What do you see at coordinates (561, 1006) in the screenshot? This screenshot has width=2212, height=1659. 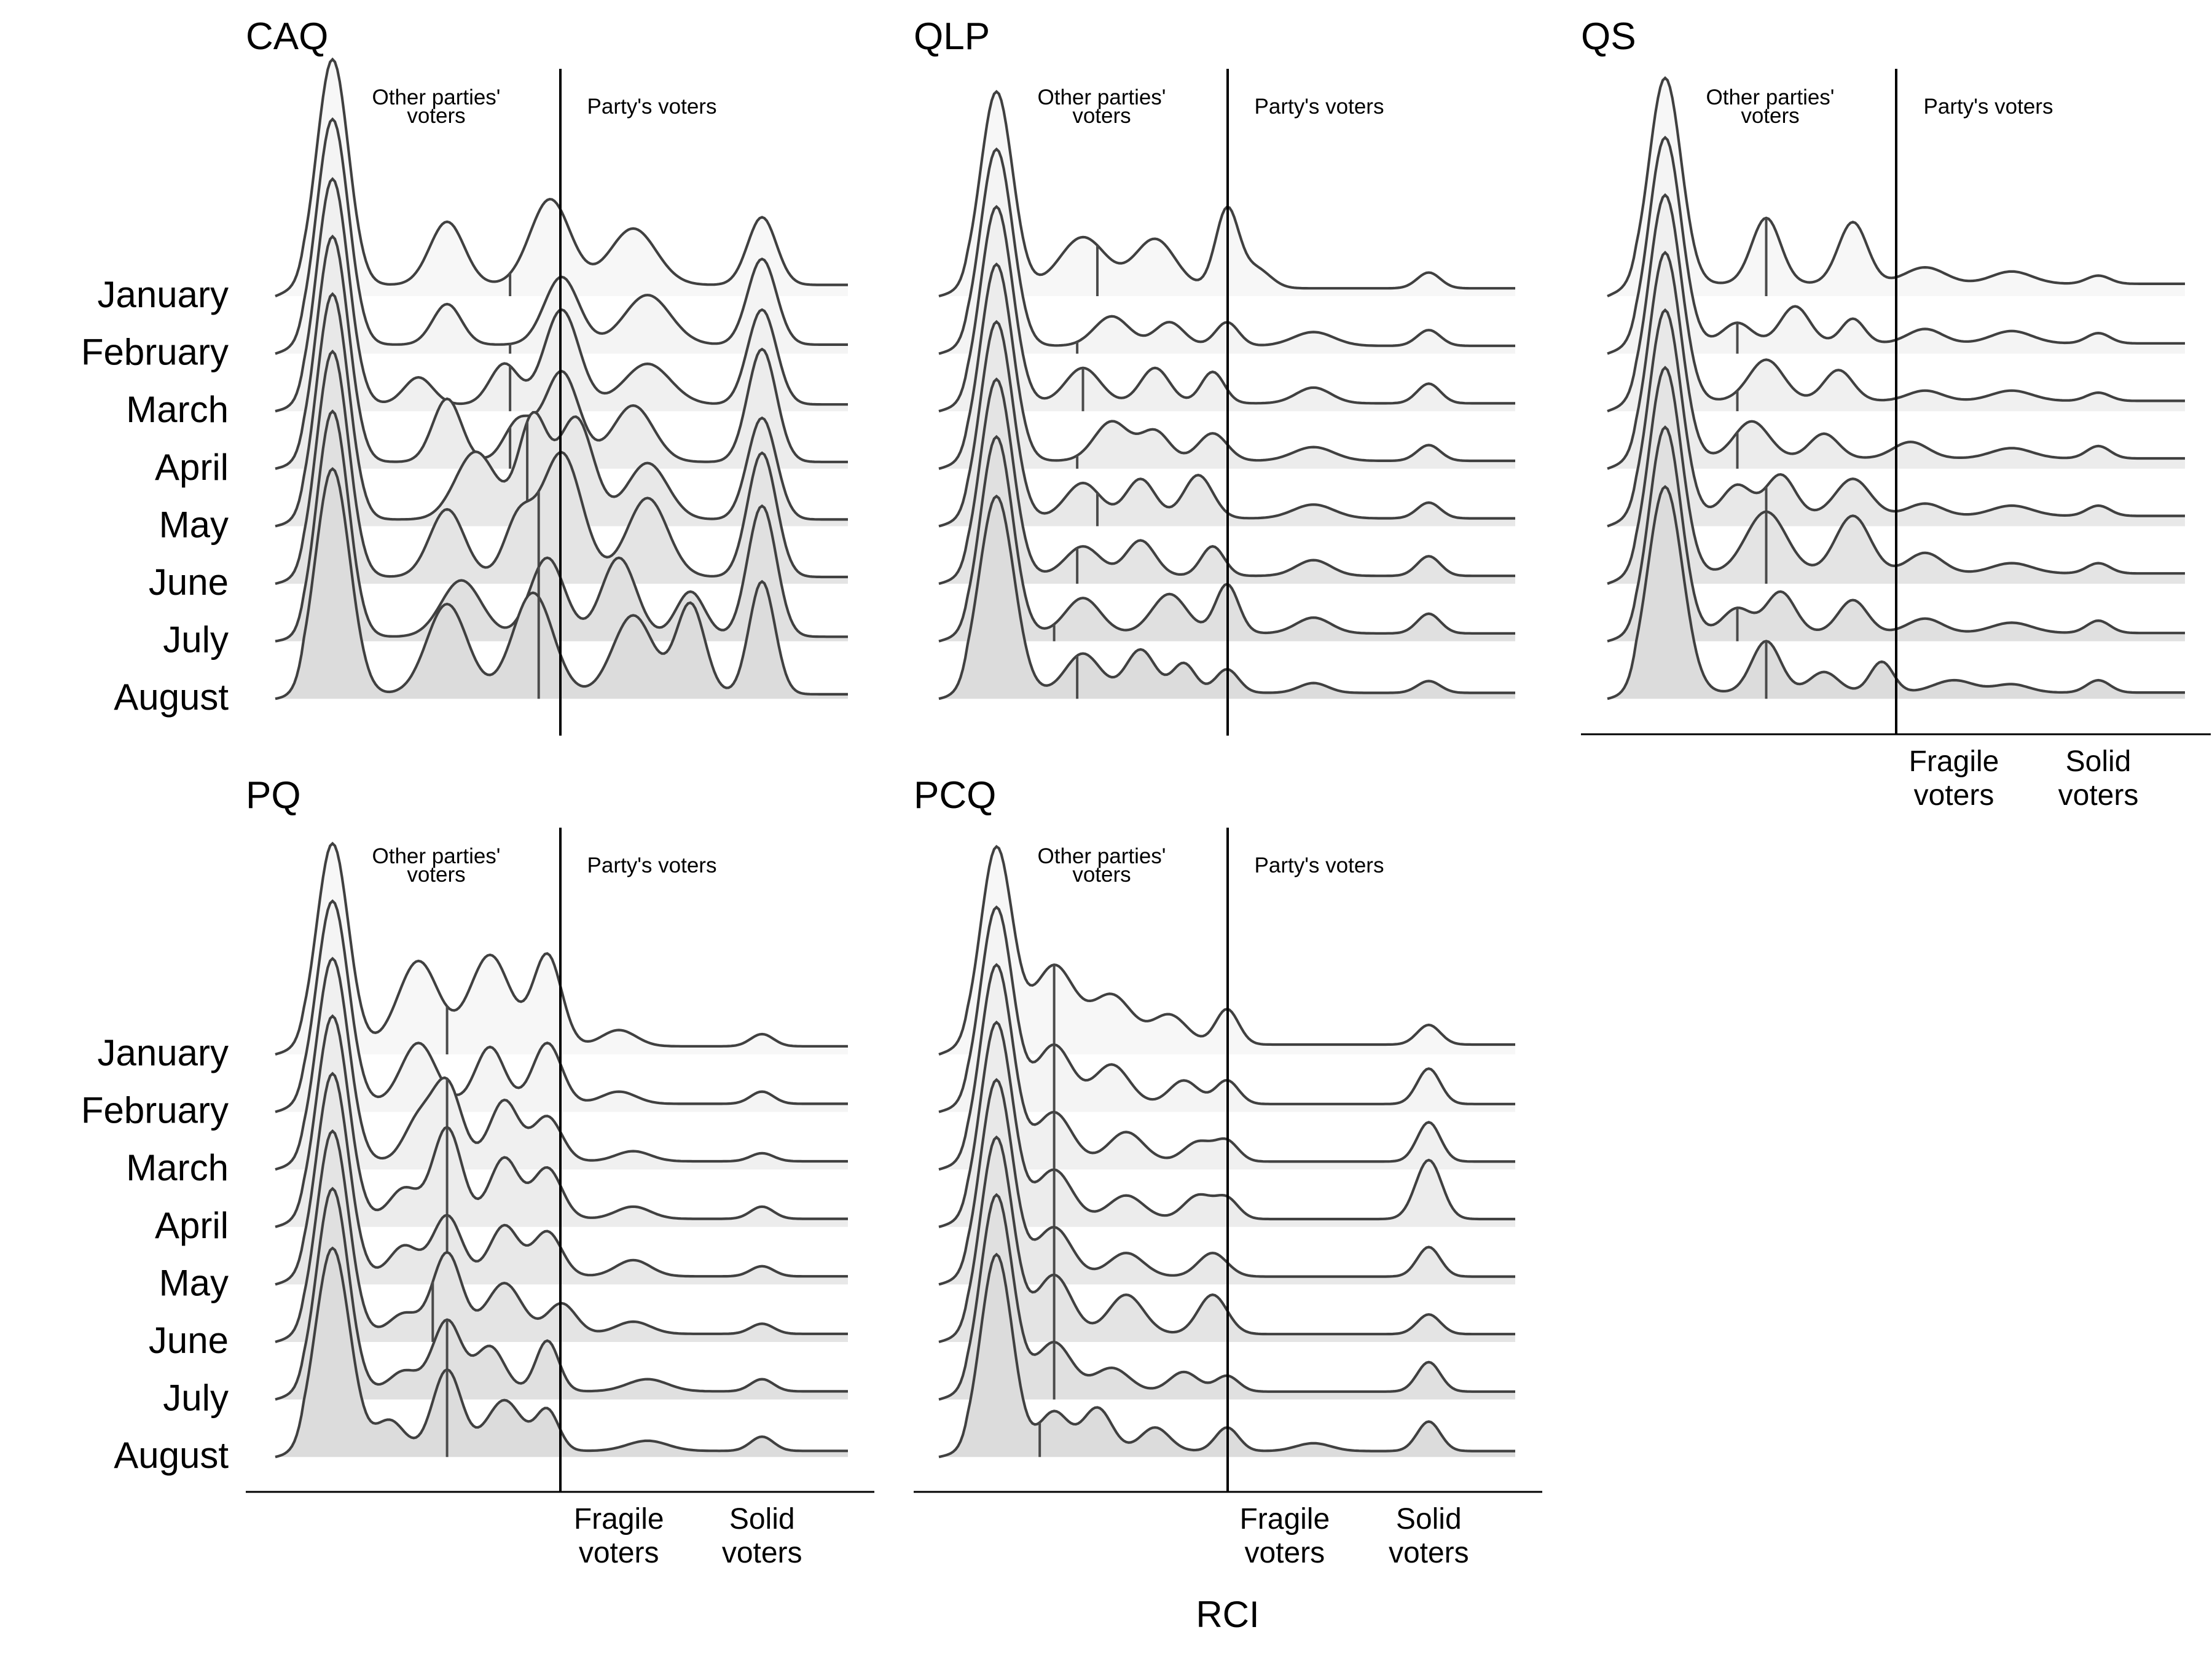 I see `ridge-fill-february` at bounding box center [561, 1006].